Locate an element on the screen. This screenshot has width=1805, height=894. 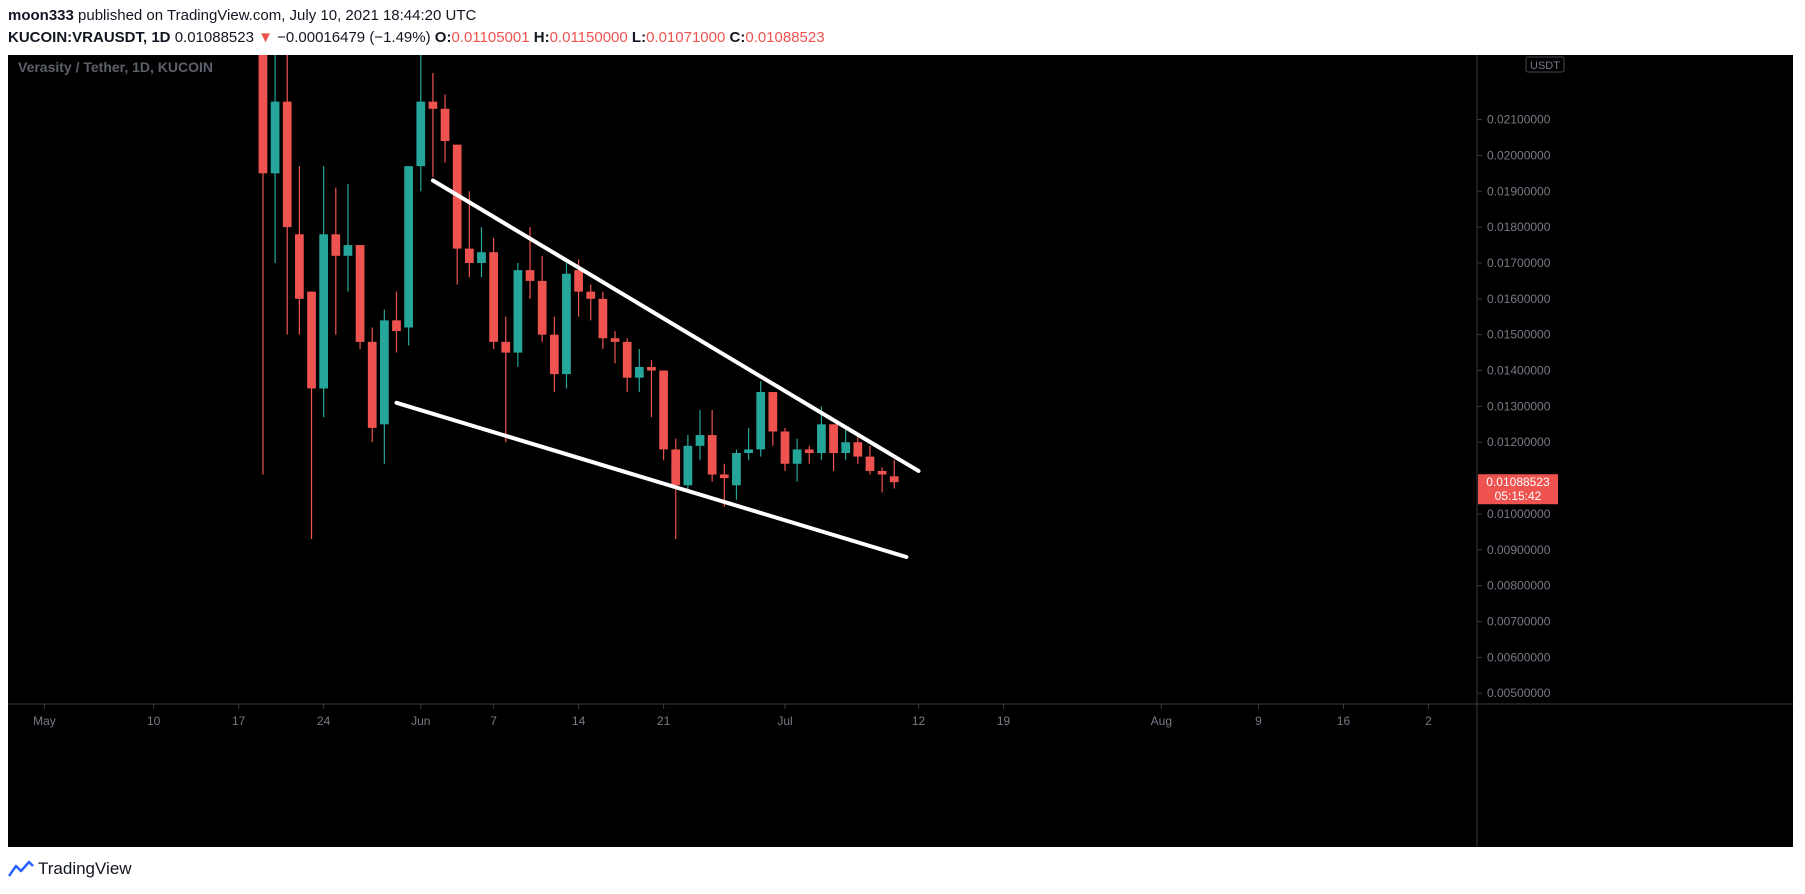
footer-branding: TradingView is located at coordinates (70, 869).